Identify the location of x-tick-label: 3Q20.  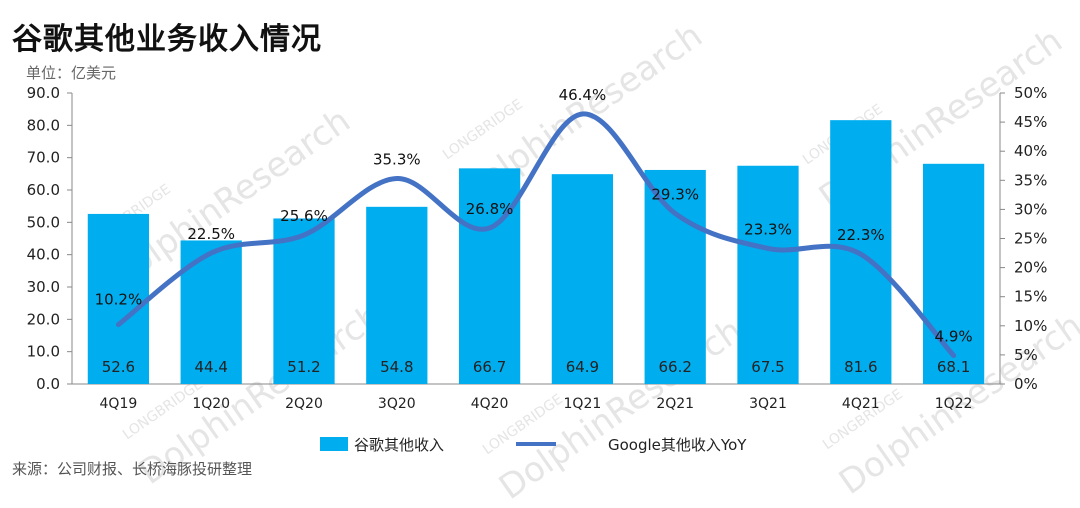
(397, 404).